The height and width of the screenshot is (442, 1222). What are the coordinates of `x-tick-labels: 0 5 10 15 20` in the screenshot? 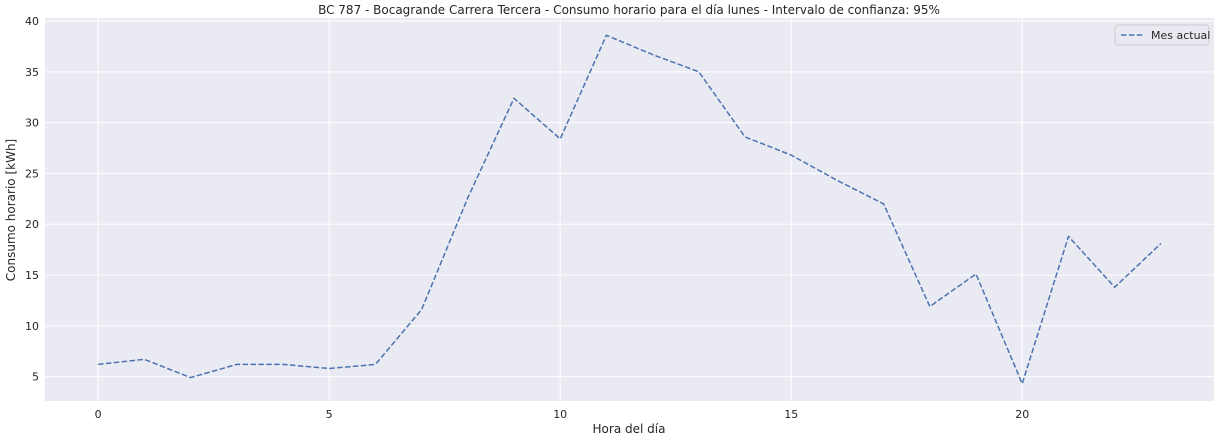 It's located at (562, 414).